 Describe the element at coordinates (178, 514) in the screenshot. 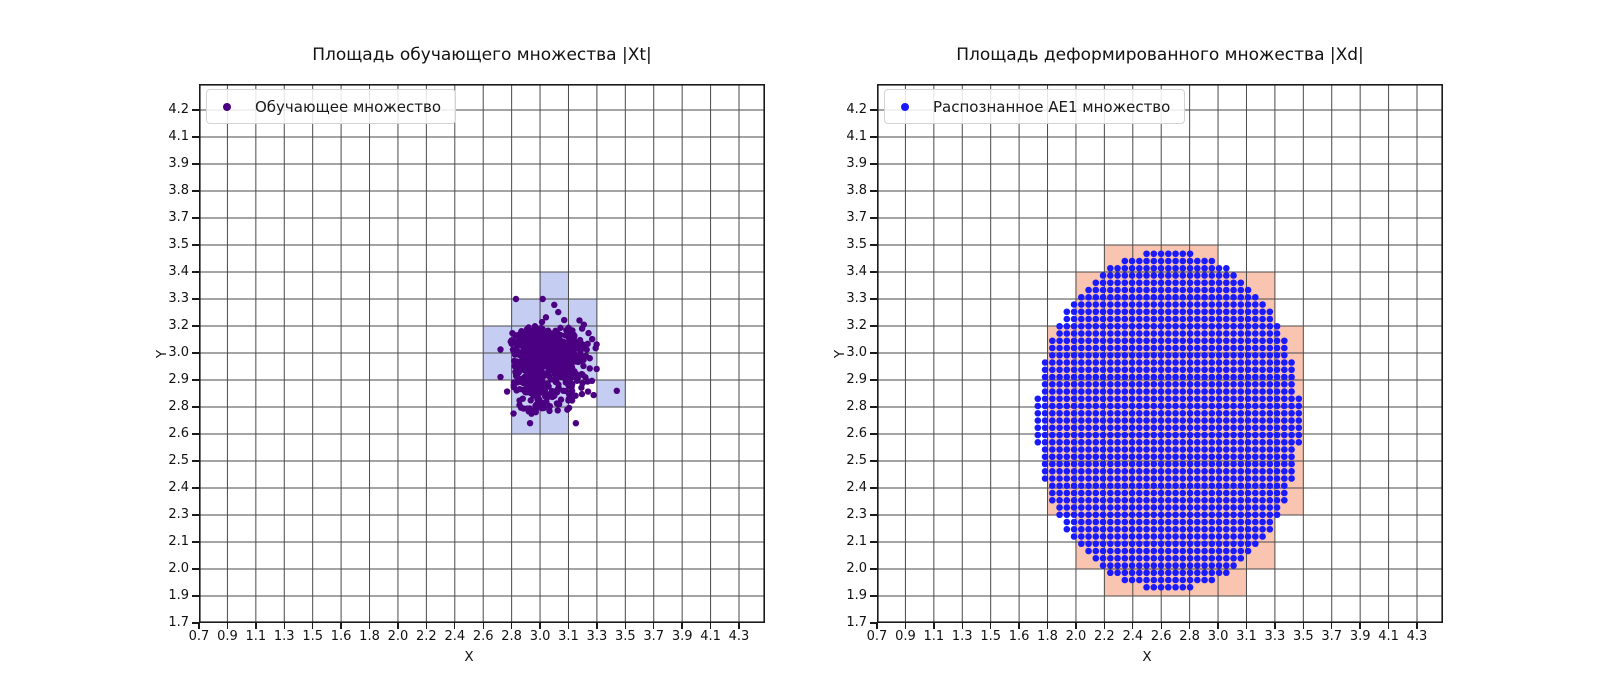

I see `y-tick-label: 2.3` at that location.